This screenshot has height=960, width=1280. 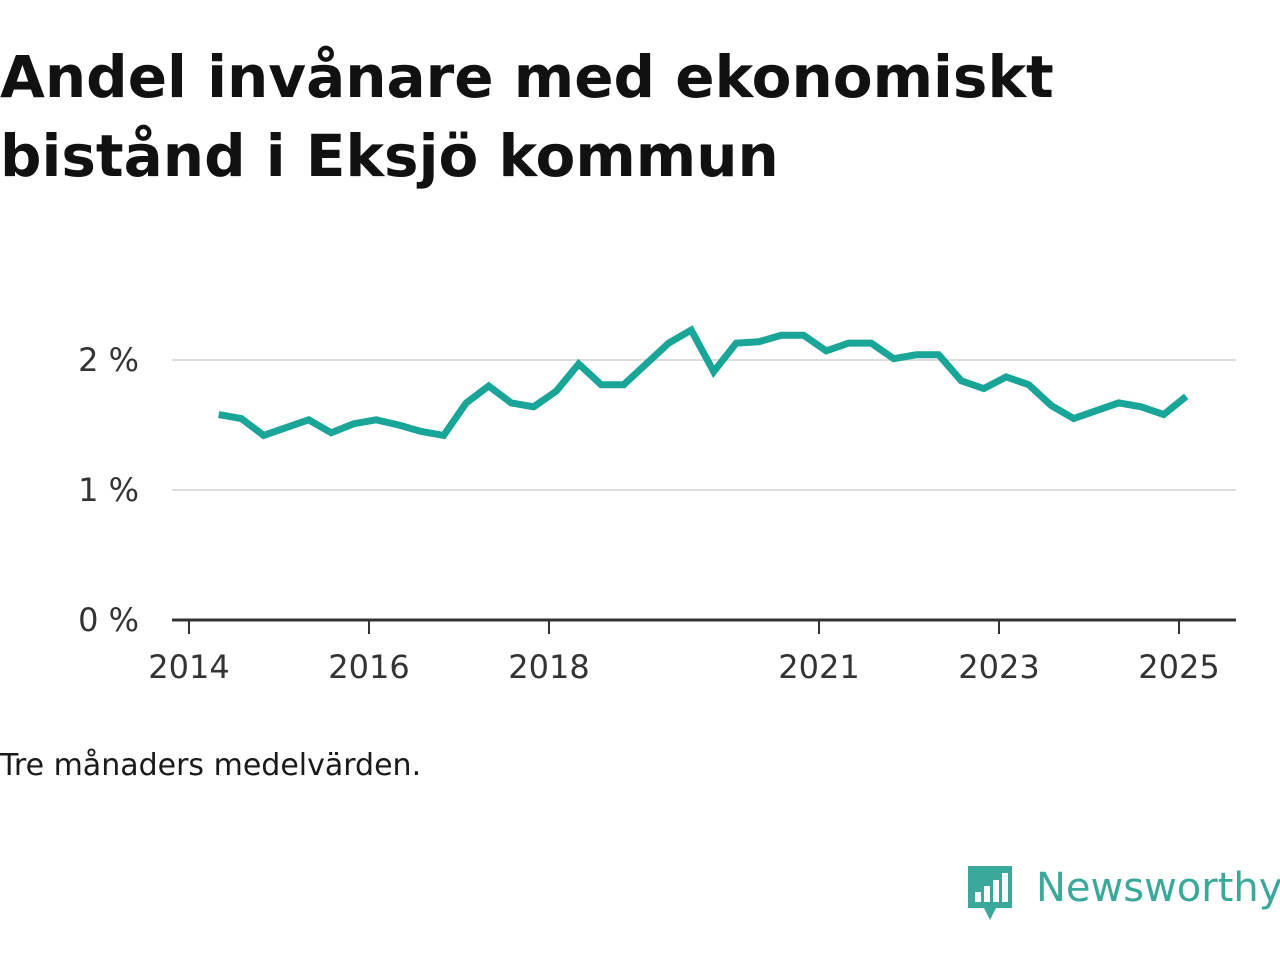 I want to click on gridlines, so click(x=704, y=425).